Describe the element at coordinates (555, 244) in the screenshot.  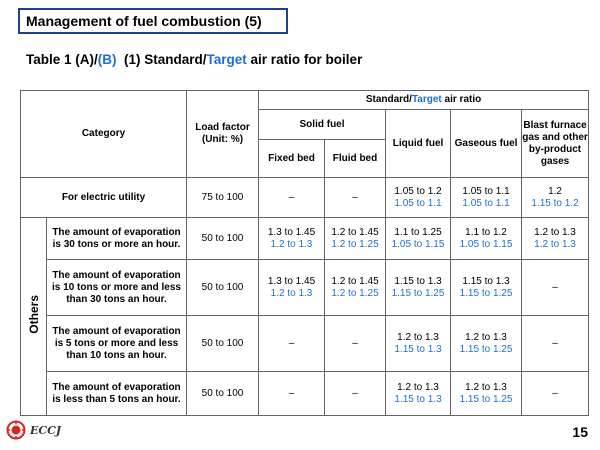
I see `blast-tgt: 1.2 to 1.3` at that location.